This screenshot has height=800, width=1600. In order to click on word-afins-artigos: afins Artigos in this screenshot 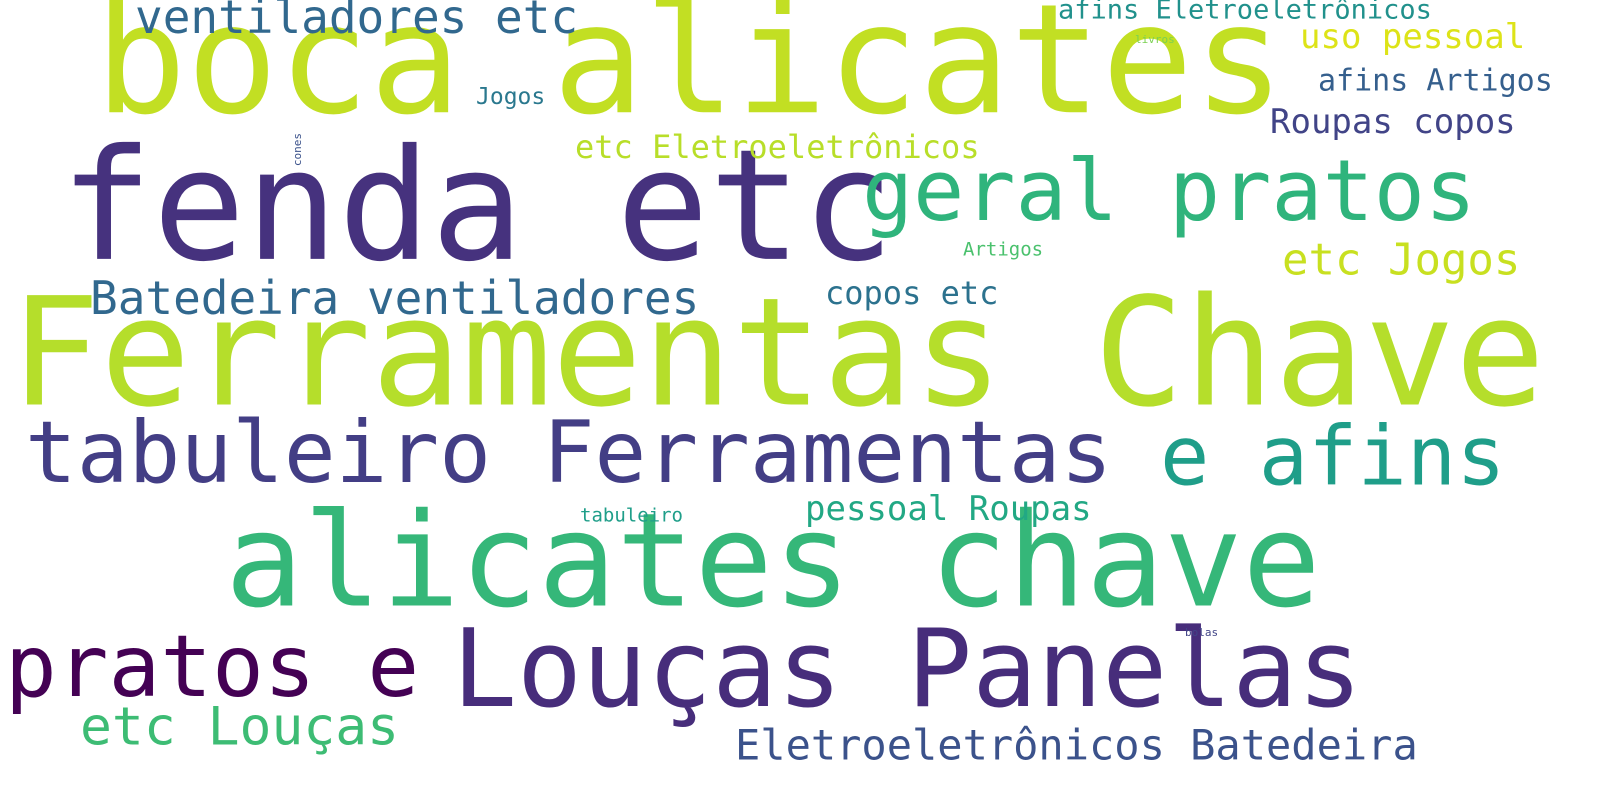, I will do `click(1435, 81)`.